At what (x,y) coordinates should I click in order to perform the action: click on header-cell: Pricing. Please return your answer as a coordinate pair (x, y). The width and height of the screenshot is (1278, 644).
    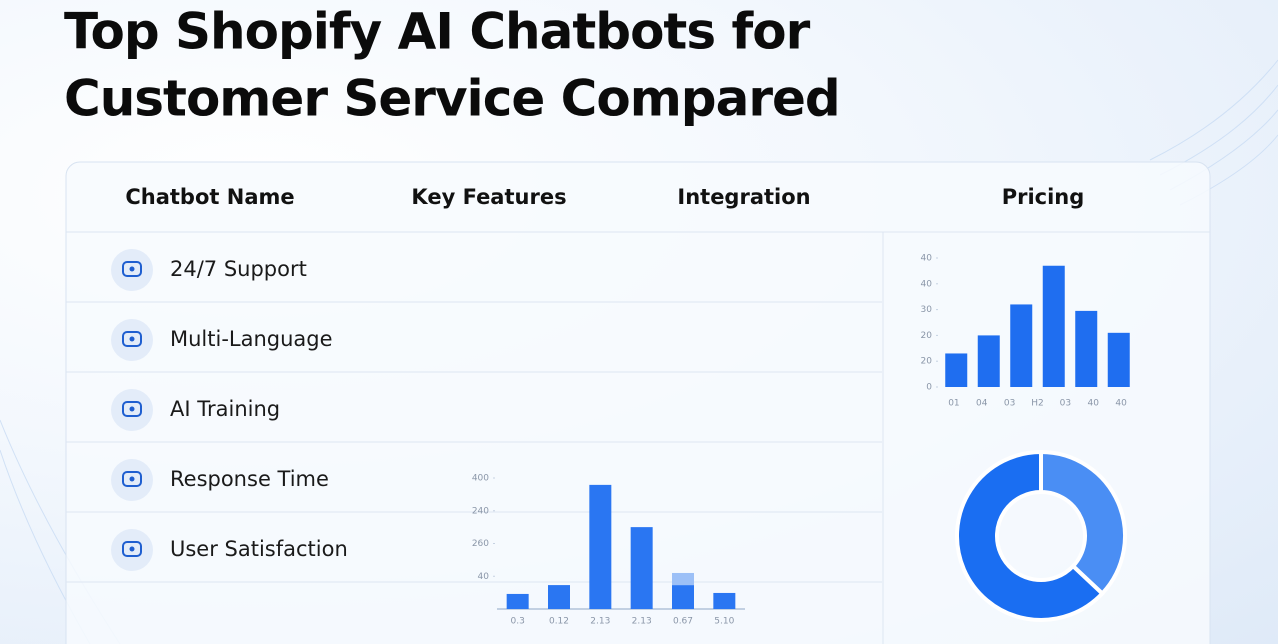
    Looking at the image, I should click on (1043, 197).